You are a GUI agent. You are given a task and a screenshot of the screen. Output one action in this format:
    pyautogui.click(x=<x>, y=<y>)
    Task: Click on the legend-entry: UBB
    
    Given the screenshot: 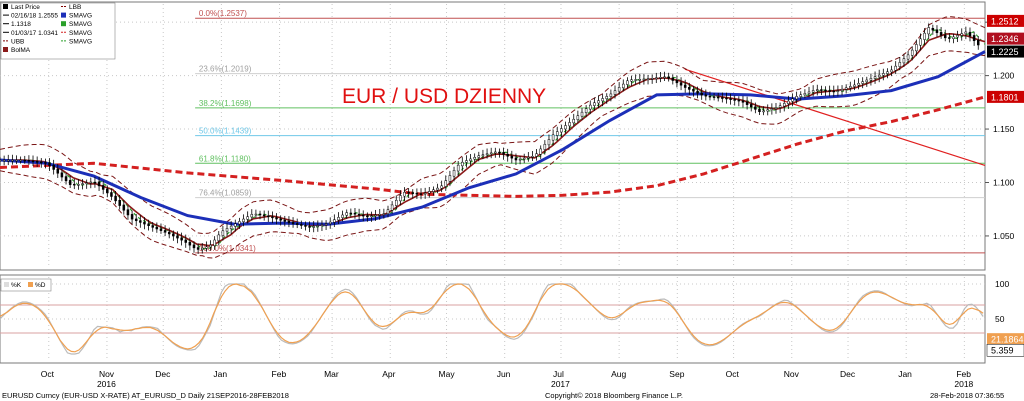 What is the action you would take?
    pyautogui.click(x=17, y=41)
    